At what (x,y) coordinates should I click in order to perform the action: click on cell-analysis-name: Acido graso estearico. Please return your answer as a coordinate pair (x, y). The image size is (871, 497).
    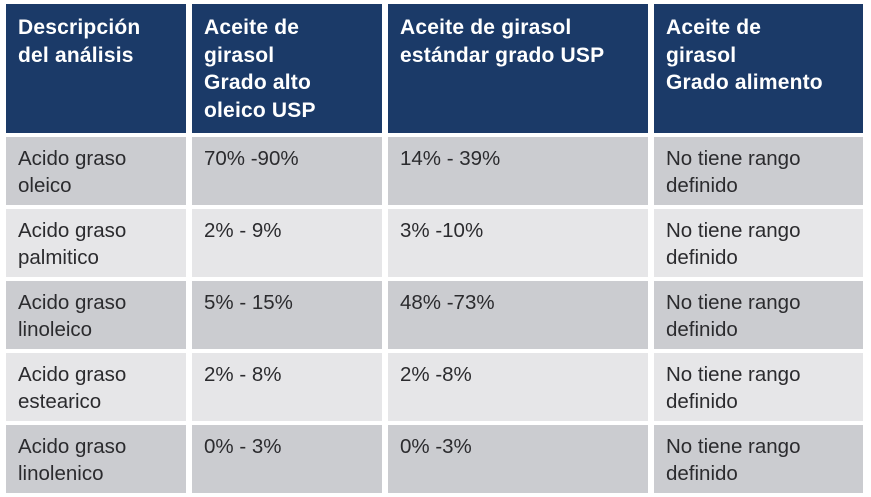
    Looking at the image, I should click on (96, 387).